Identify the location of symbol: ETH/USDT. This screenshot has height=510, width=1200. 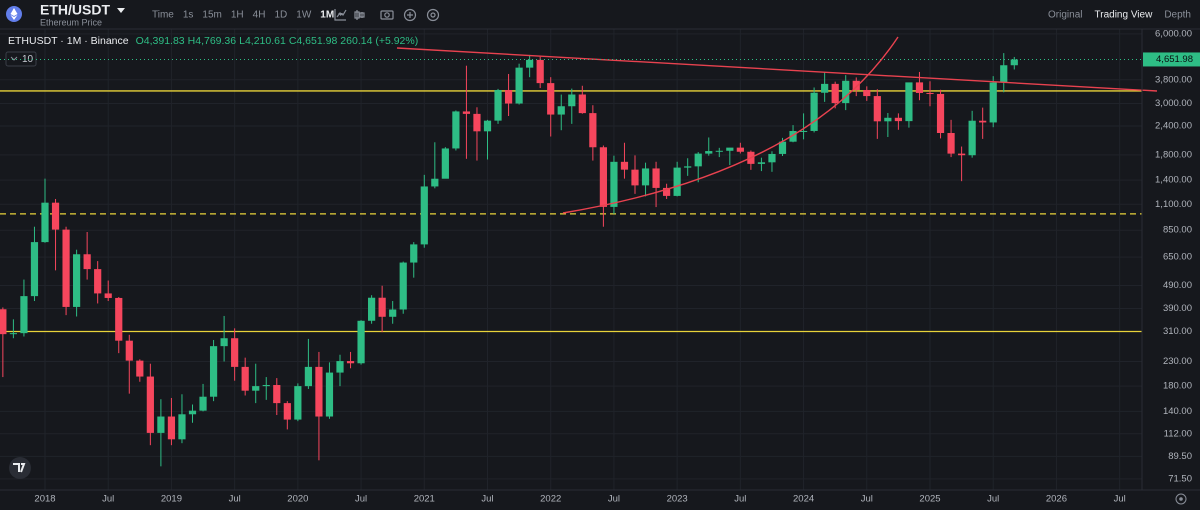
(75, 10).